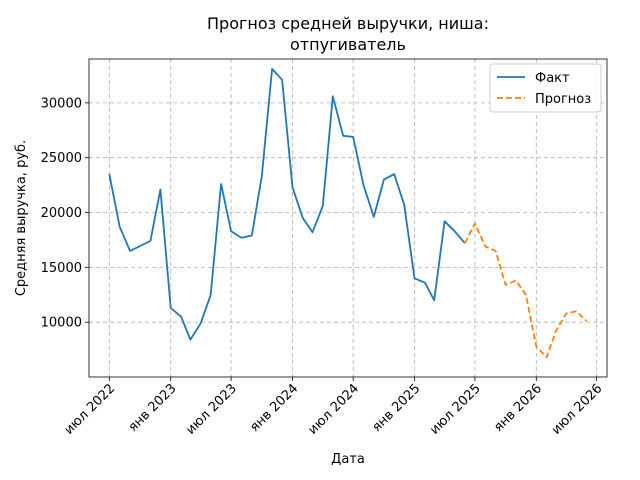 The width and height of the screenshot is (640, 480). What do you see at coordinates (348, 459) in the screenshot?
I see `x-axis-label: Дата` at bounding box center [348, 459].